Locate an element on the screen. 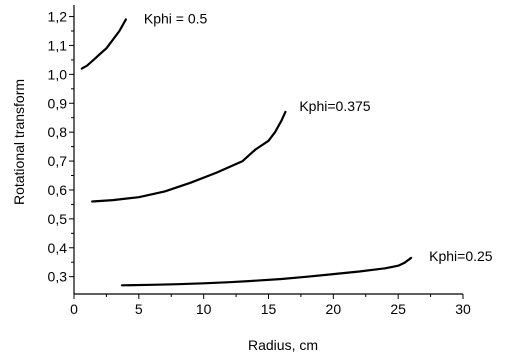 This screenshot has width=517, height=358. x-tick-label: 10 is located at coordinates (204, 309).